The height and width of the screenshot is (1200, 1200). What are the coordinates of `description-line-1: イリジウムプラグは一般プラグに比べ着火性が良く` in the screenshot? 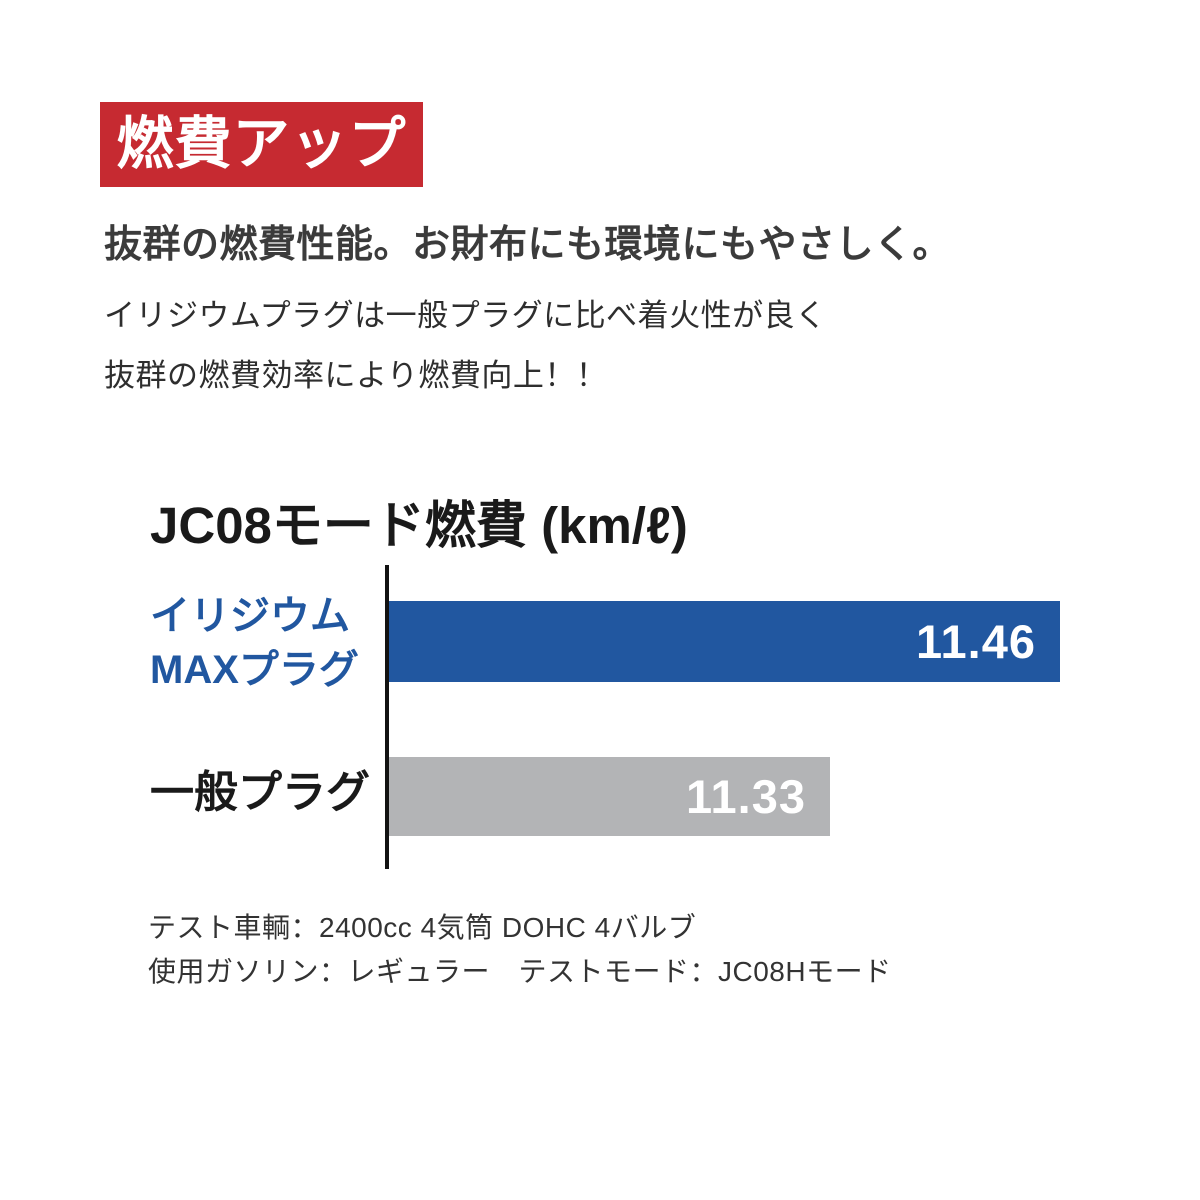 It's located at (465, 315).